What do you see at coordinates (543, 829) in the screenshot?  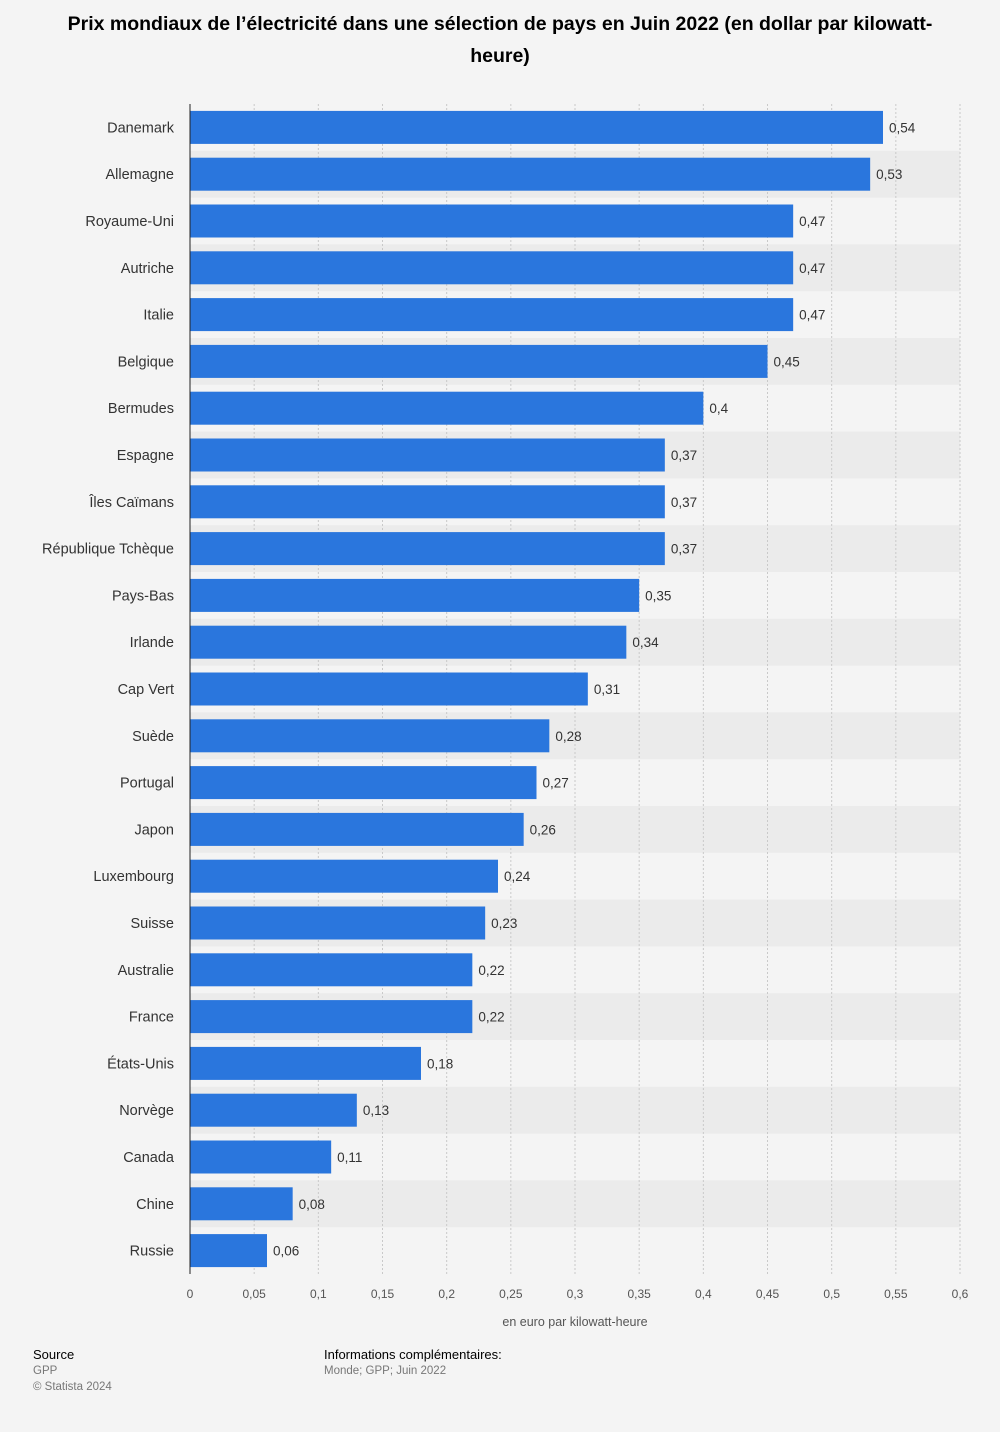 I see `value-label: 0,26` at bounding box center [543, 829].